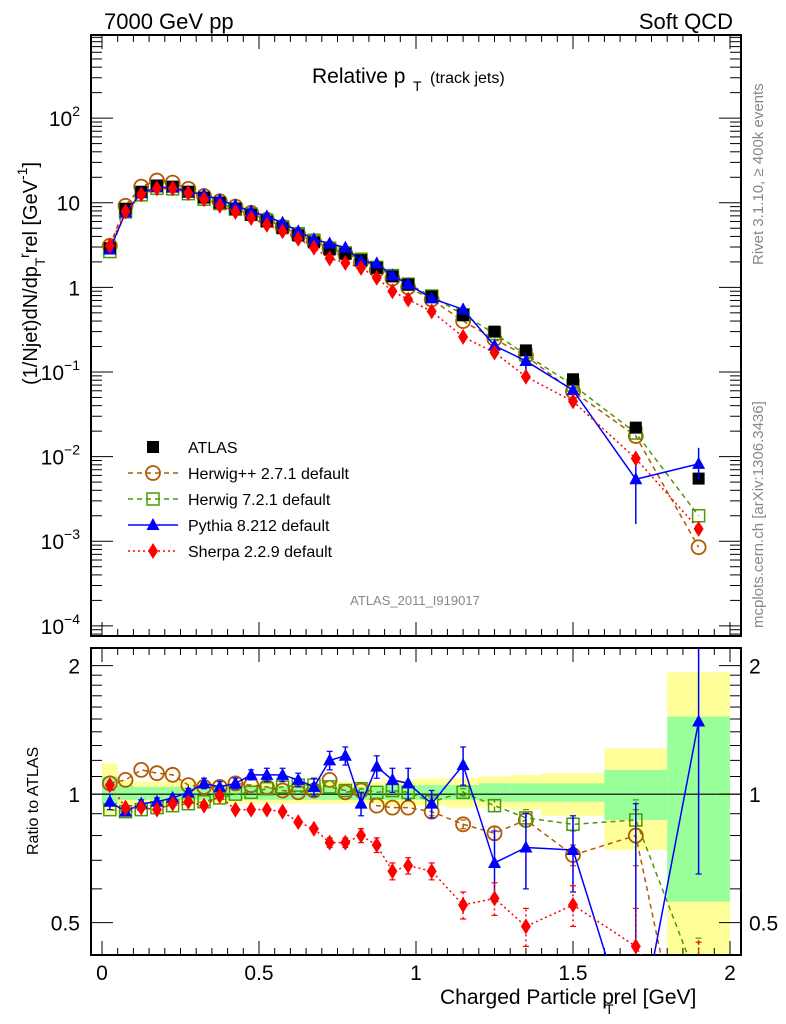 The width and height of the screenshot is (786, 1024). I want to click on ylabel-part-2: rel [GeV, so click(31, 216).